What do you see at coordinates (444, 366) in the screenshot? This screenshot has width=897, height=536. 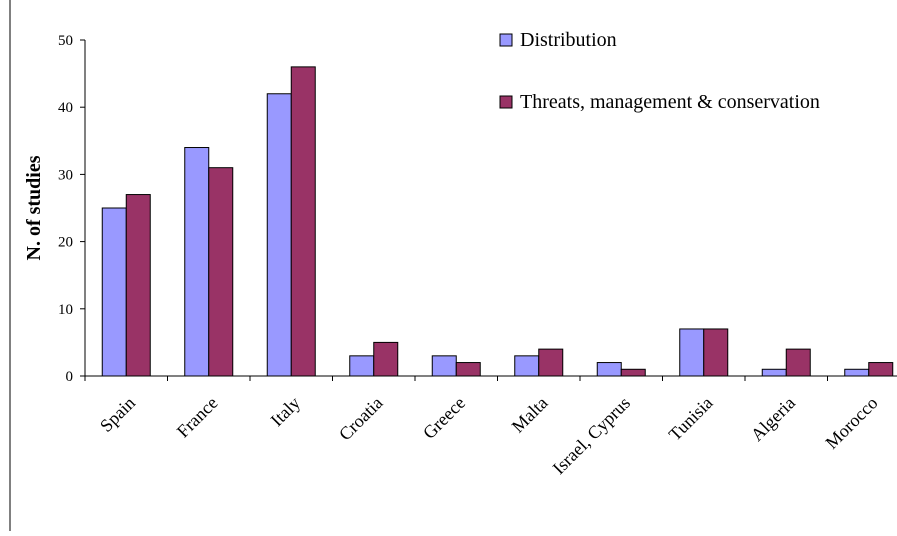 I see `bar-distribution-greece` at bounding box center [444, 366].